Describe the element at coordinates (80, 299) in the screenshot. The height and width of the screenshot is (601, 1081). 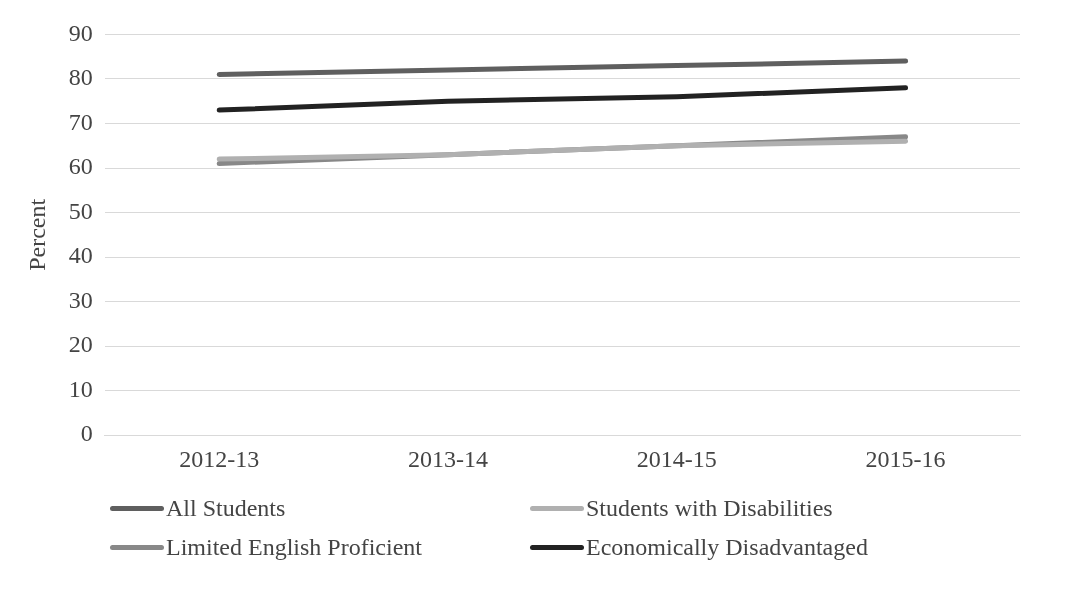
I see `y-tick-label: 30` at that location.